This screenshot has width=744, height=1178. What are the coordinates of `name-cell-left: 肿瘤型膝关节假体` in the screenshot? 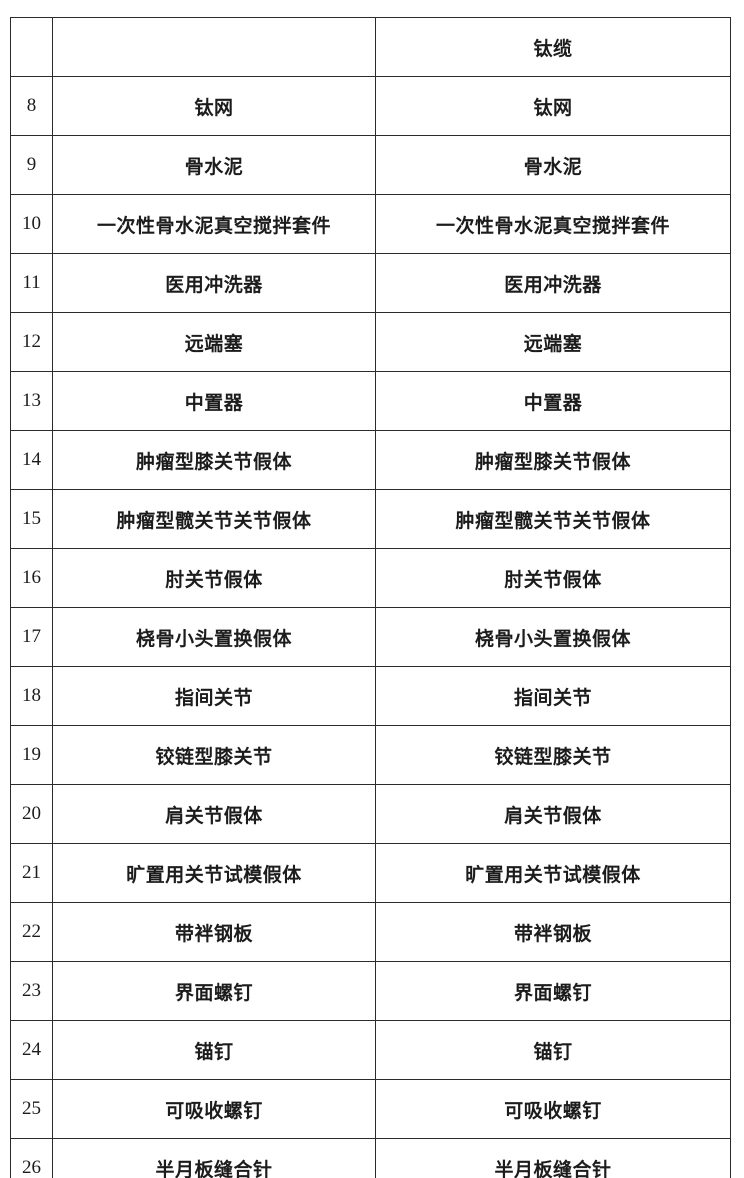 It's located at (214, 460).